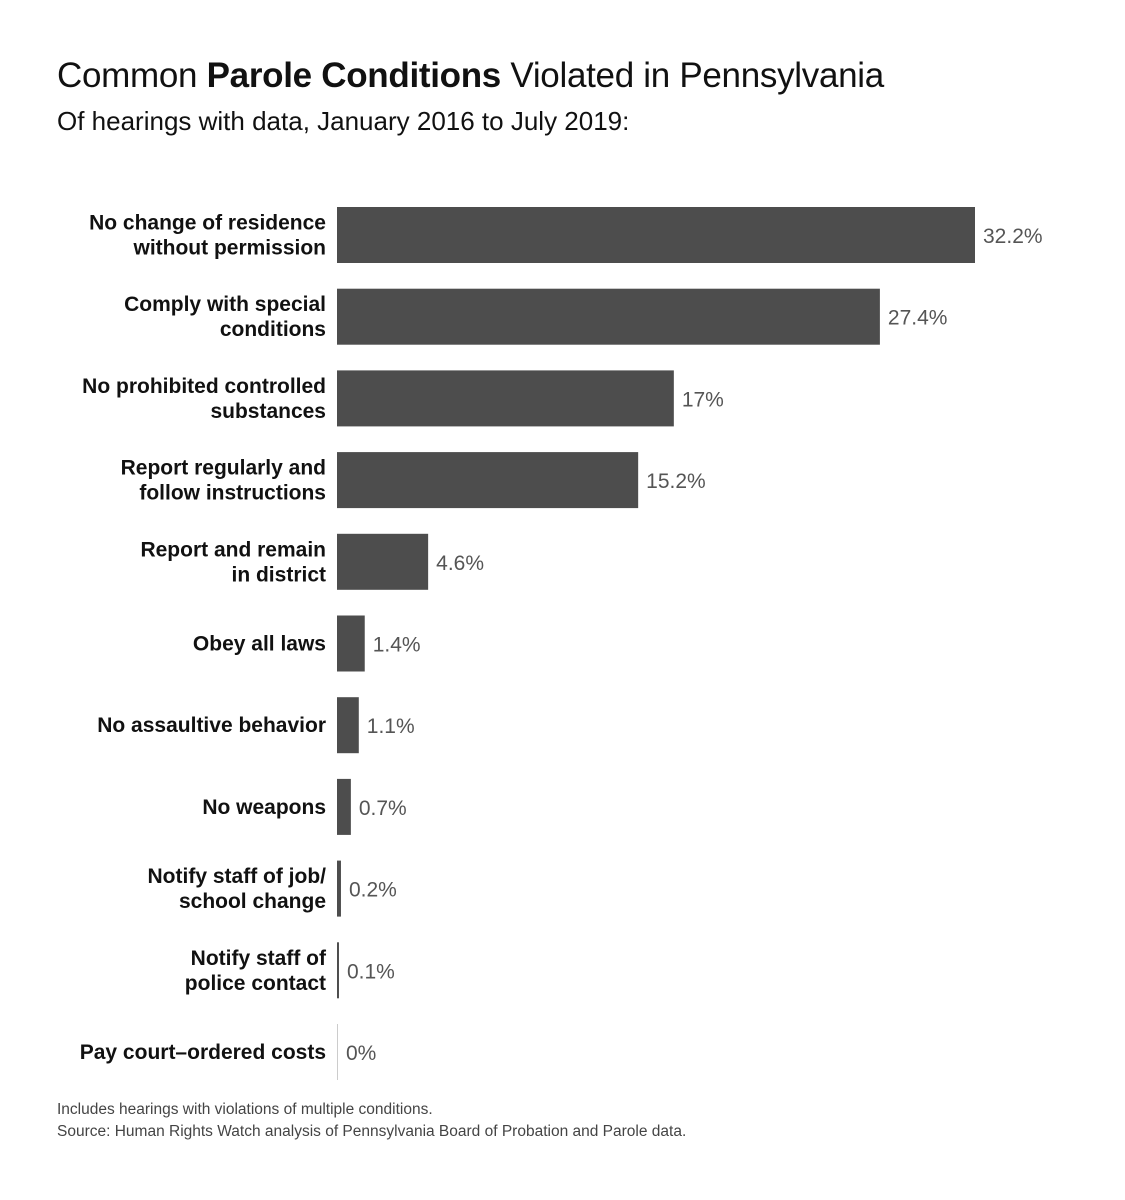  I want to click on category-label-line: substances, so click(268, 411).